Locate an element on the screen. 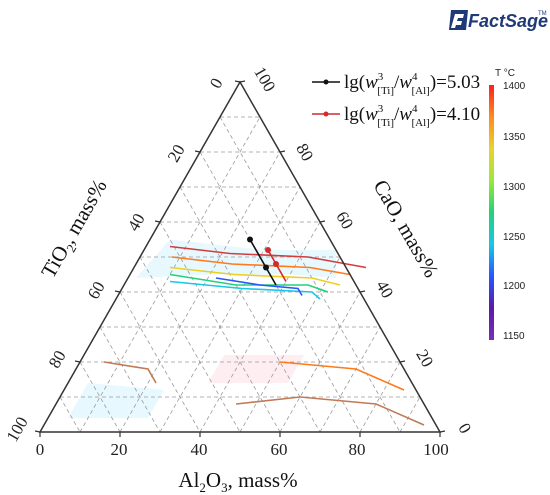  right-tick-100: 100 is located at coordinates (264, 79).